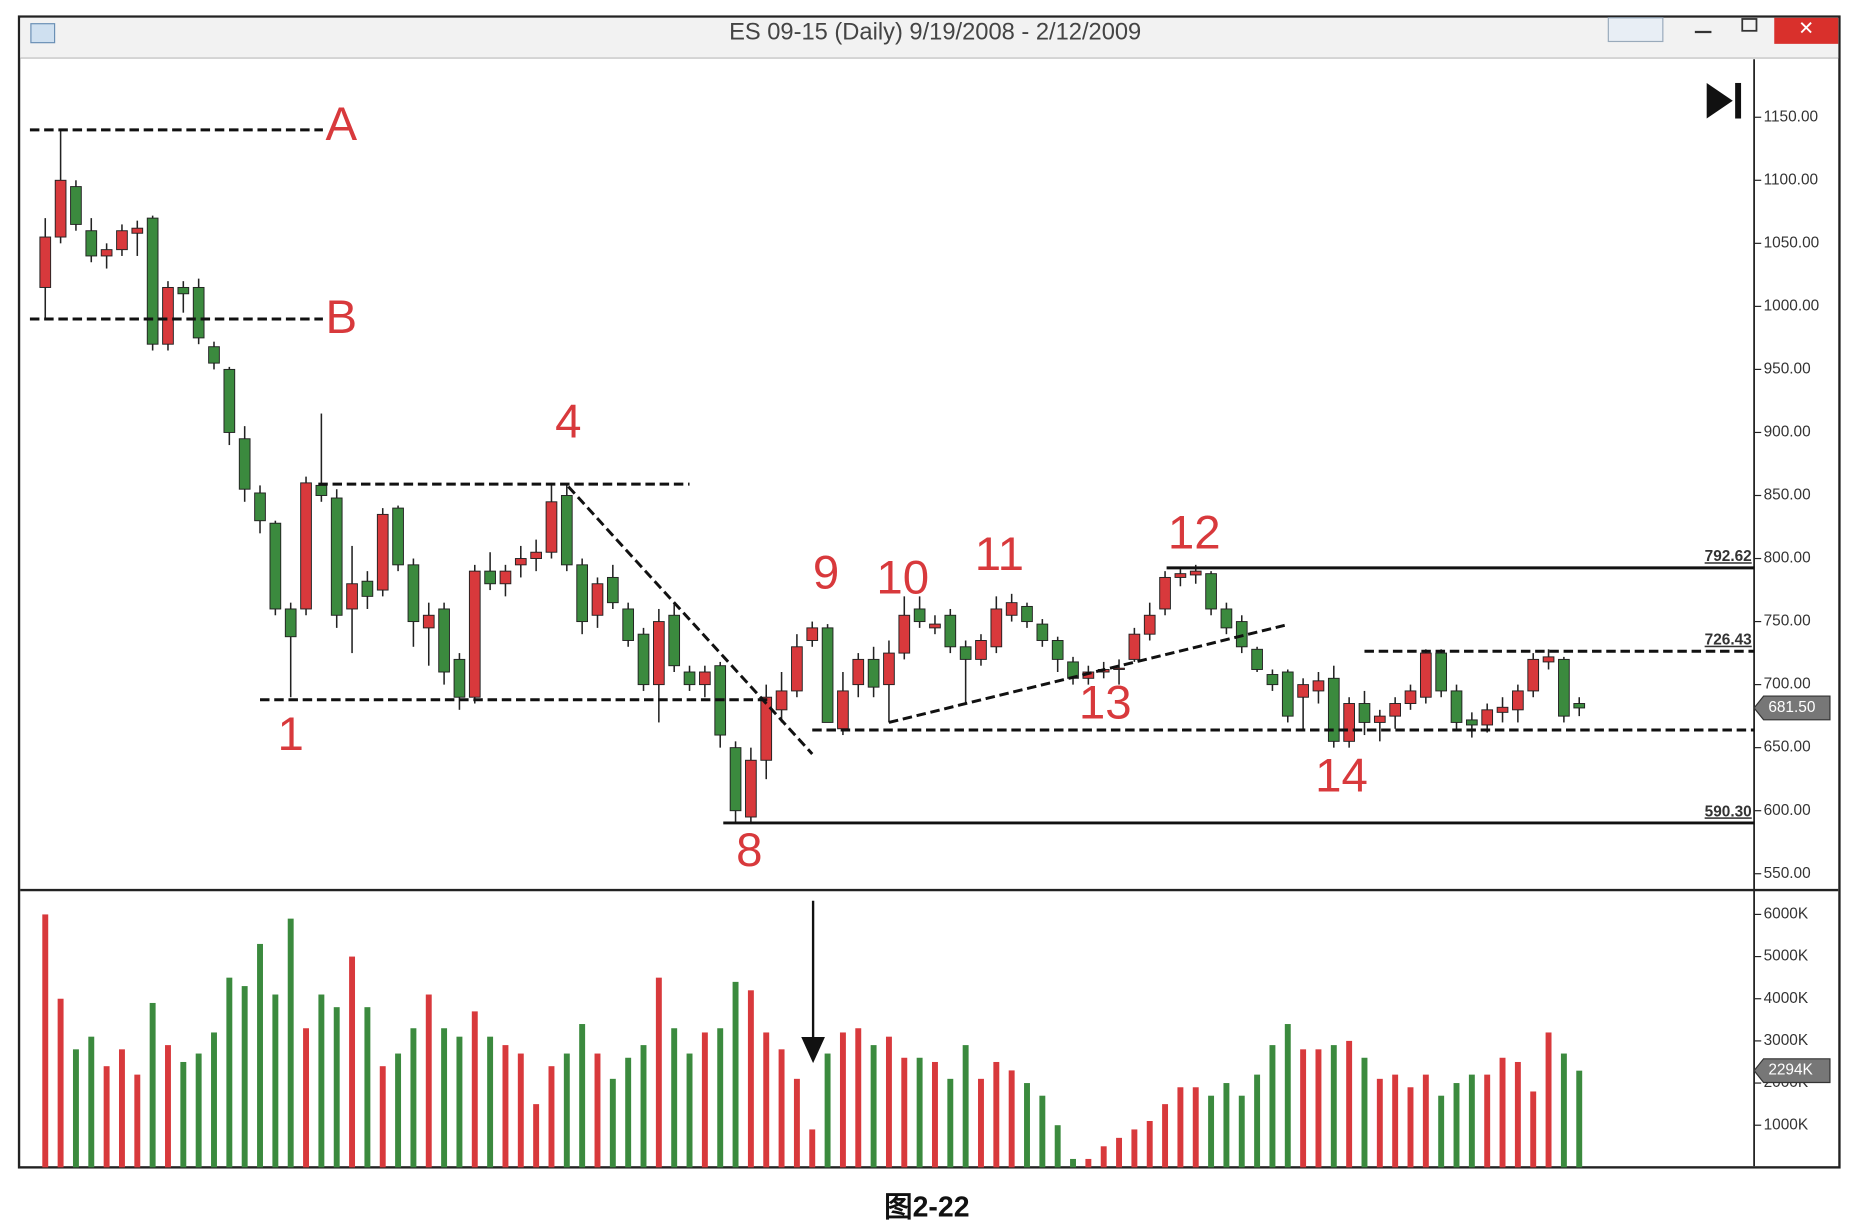  Describe the element at coordinates (1791, 707) in the screenshot. I see `last-value-label: 681.50` at that location.